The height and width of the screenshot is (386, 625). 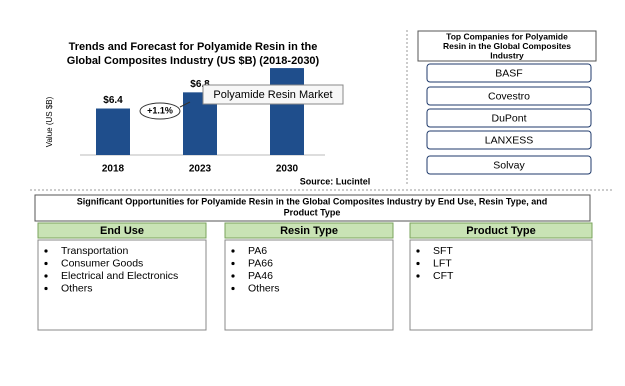 I want to click on value-label: $6.4, so click(x=113, y=100).